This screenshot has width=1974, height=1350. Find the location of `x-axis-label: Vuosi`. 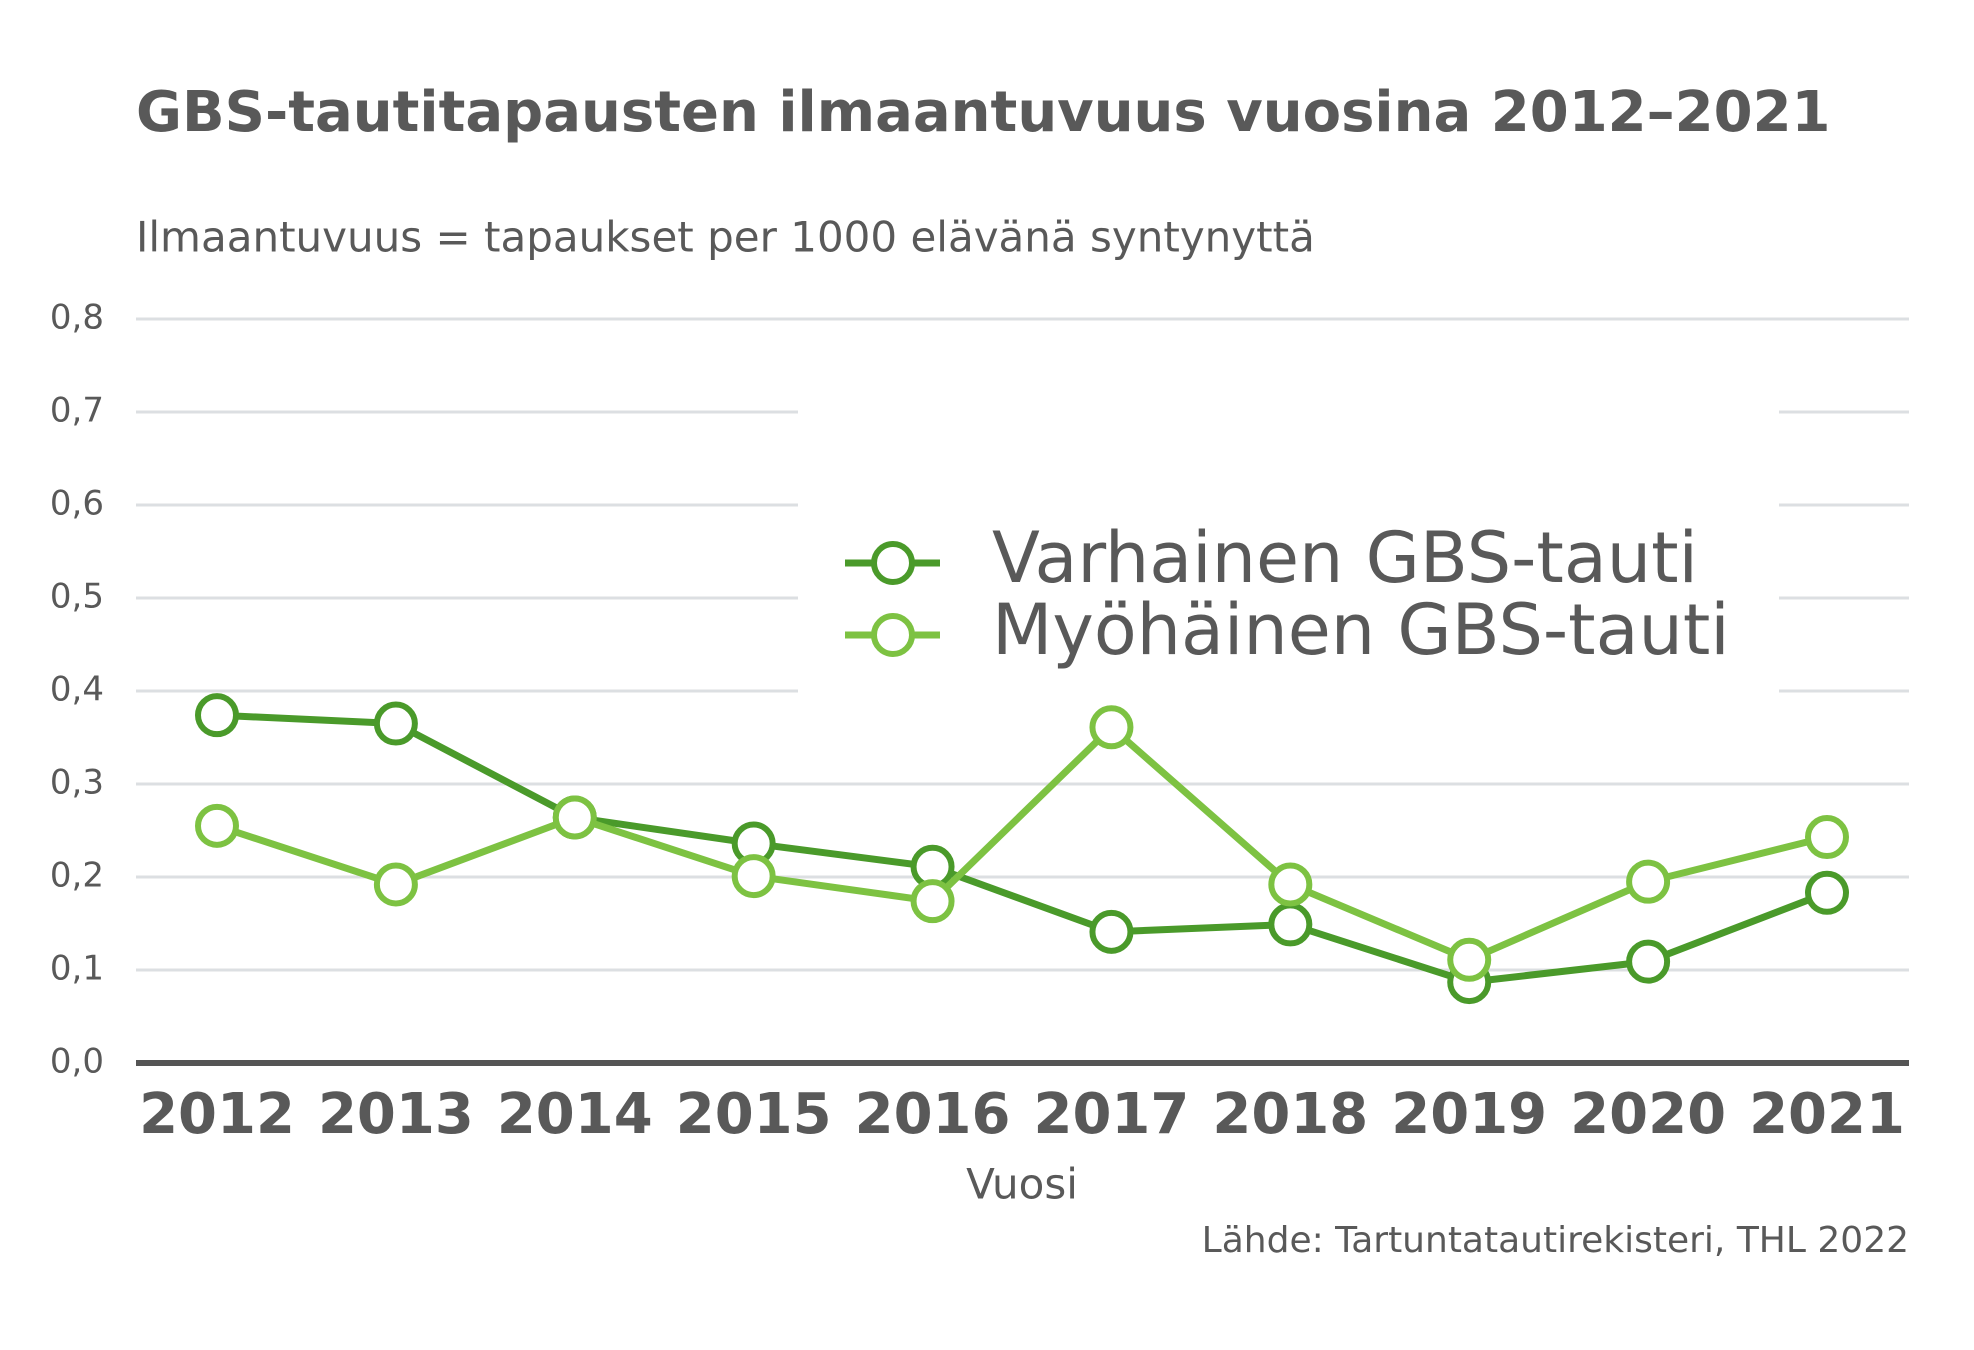

x-axis-label: Vuosi is located at coordinates (1022, 1184).